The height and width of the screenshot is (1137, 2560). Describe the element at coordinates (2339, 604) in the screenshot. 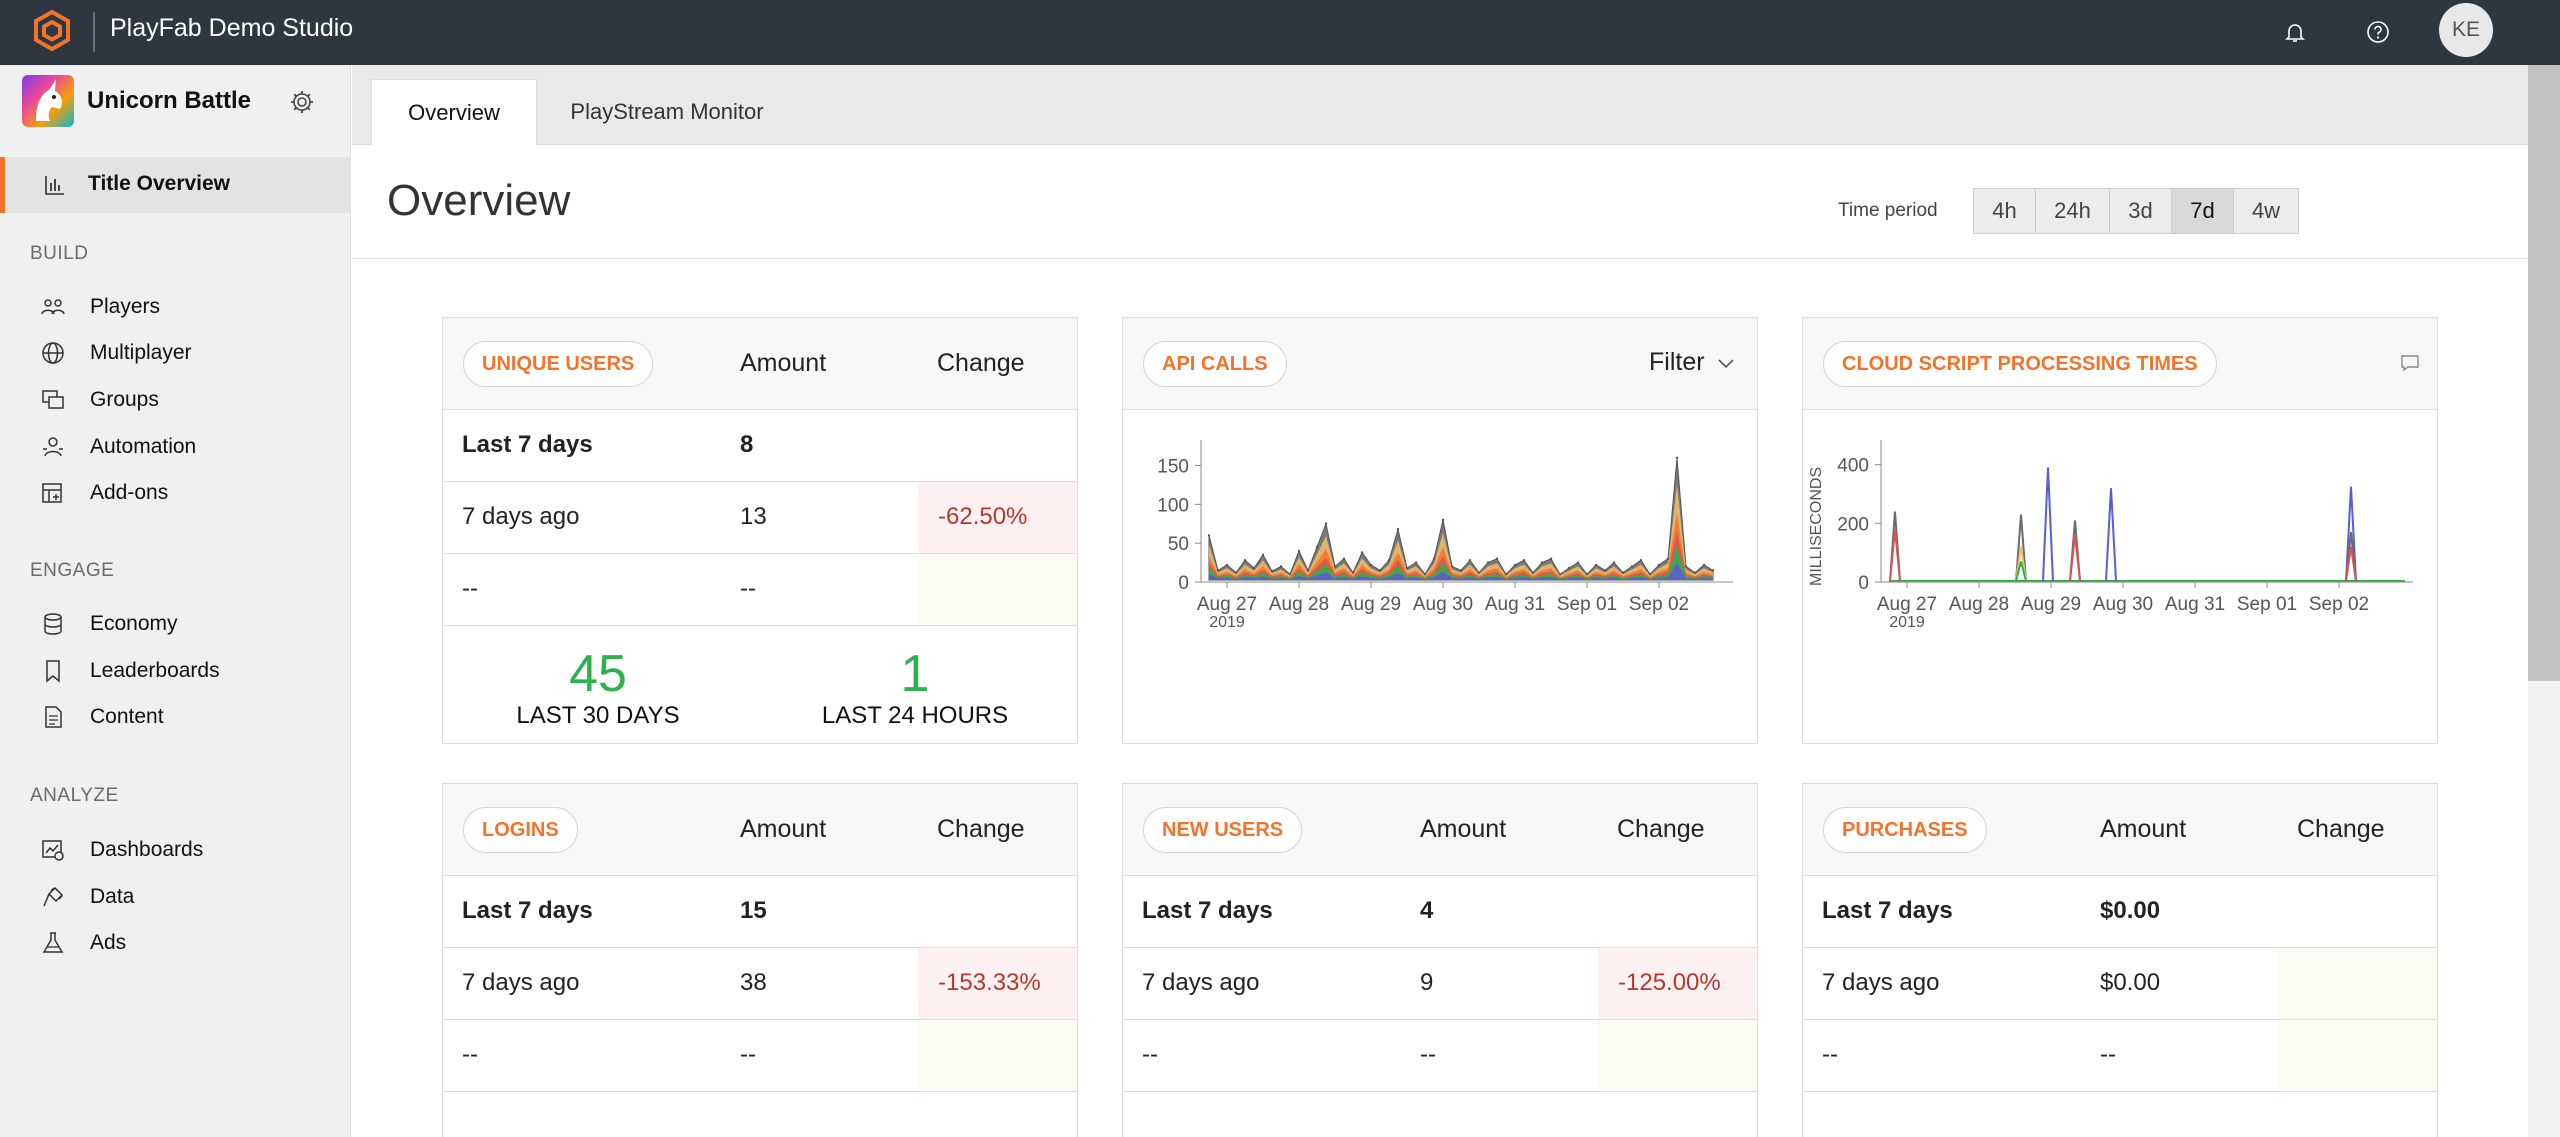

I see `x-tick-label: Sep 02` at that location.